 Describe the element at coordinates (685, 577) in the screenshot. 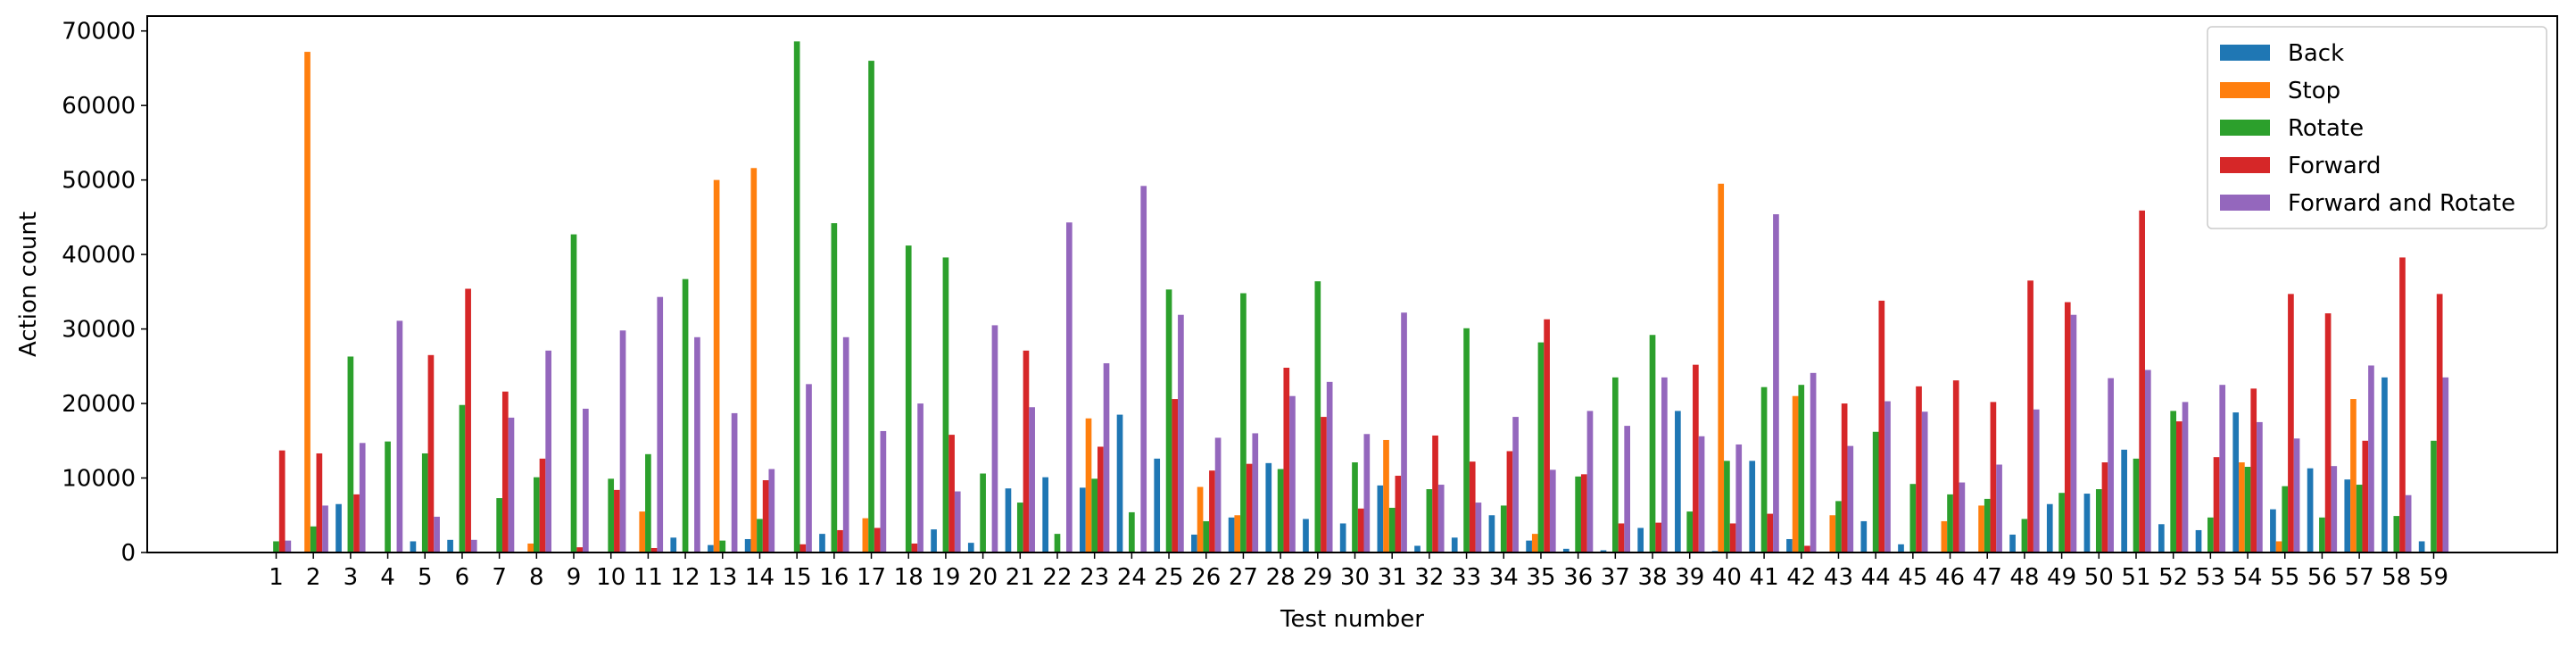

I see `x-tick-label: 12` at that location.